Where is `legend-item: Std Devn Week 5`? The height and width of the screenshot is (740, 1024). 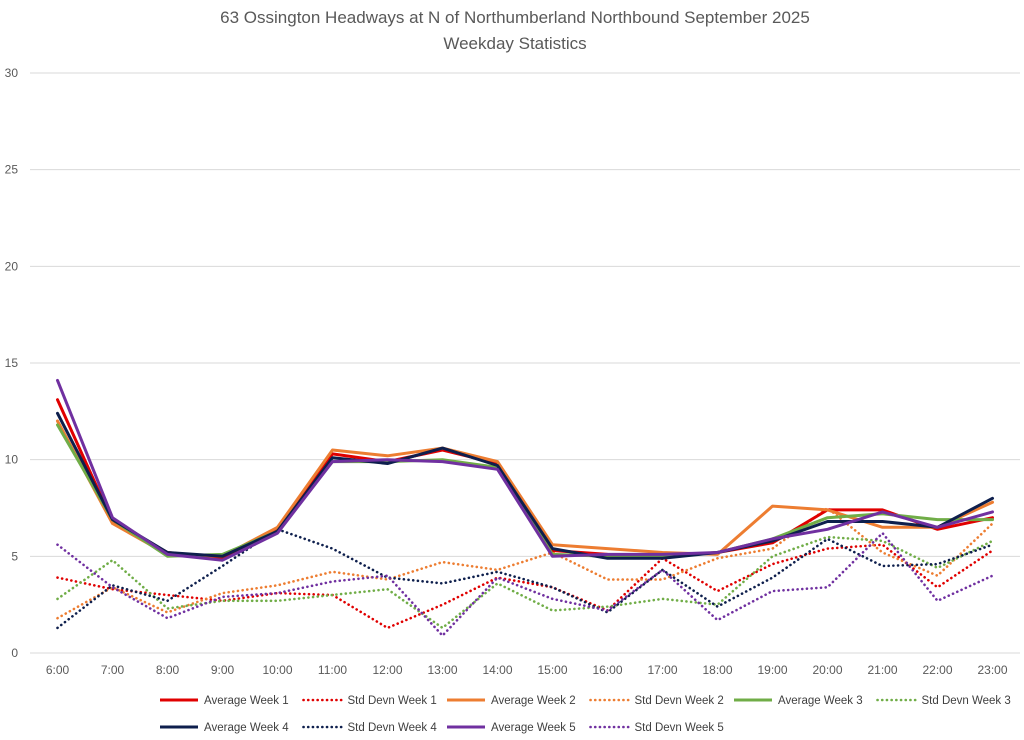 legend-item: Std Devn Week 5 is located at coordinates (656, 728).